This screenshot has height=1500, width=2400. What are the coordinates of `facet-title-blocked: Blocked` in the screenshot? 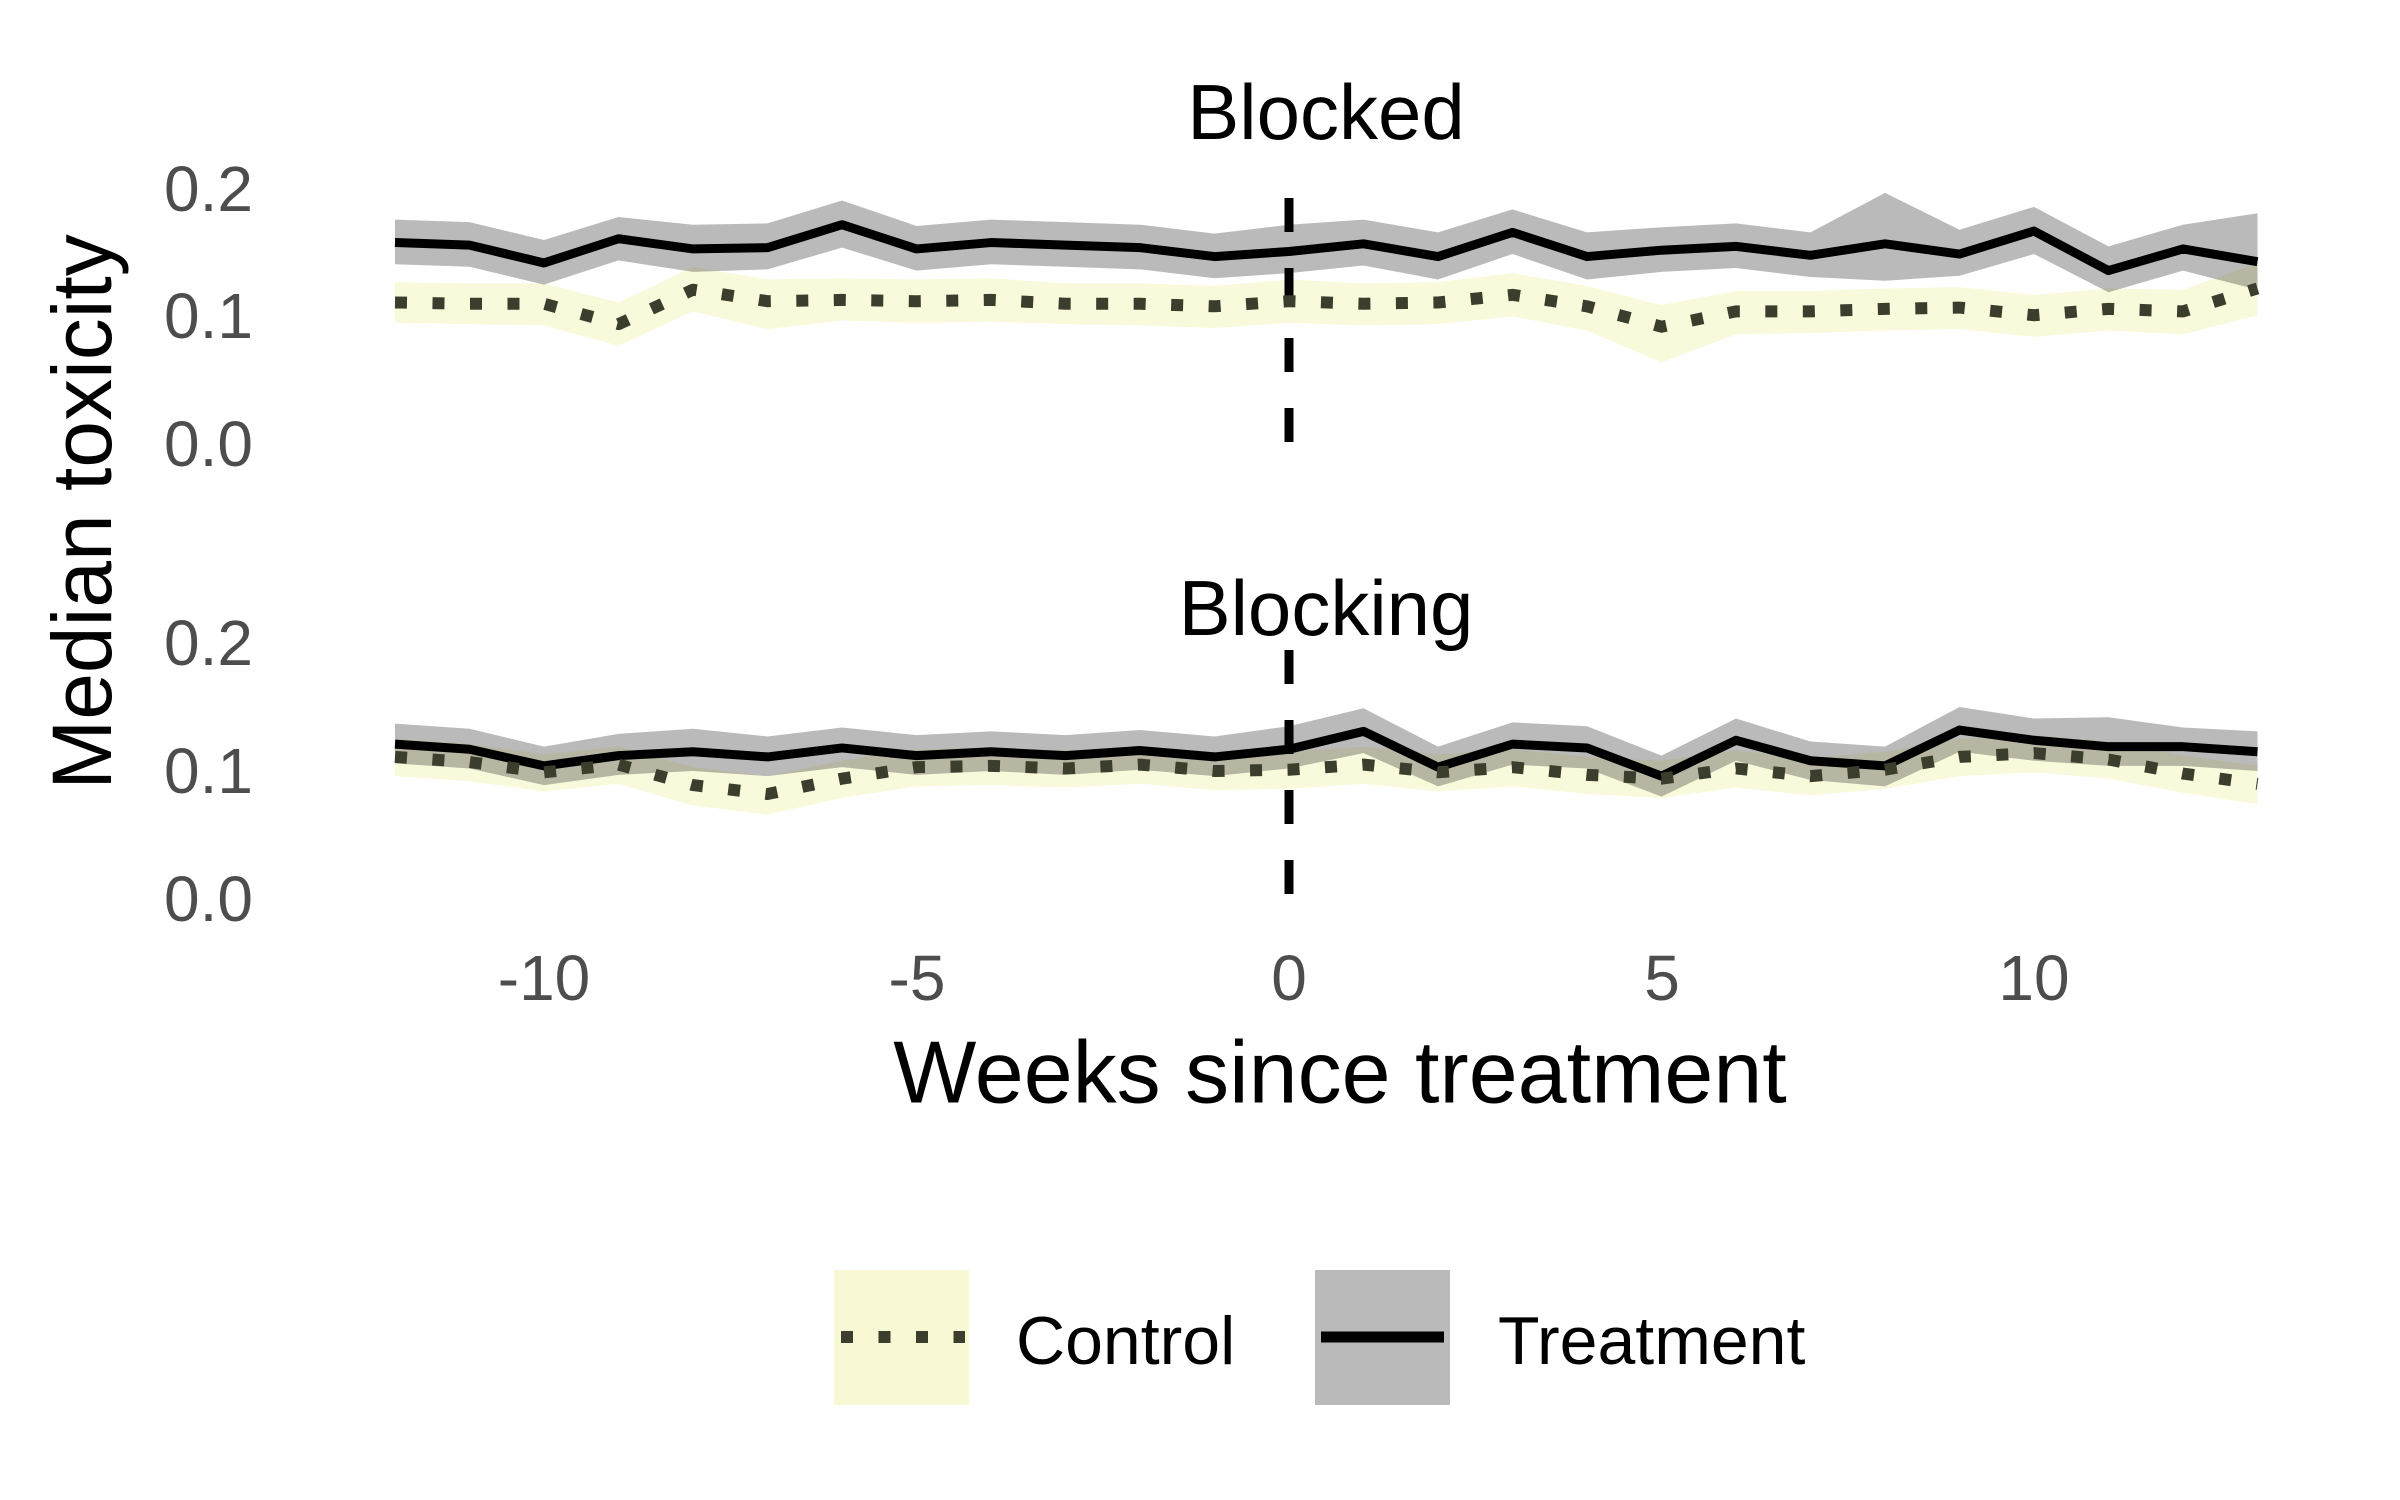 It's located at (1326, 112).